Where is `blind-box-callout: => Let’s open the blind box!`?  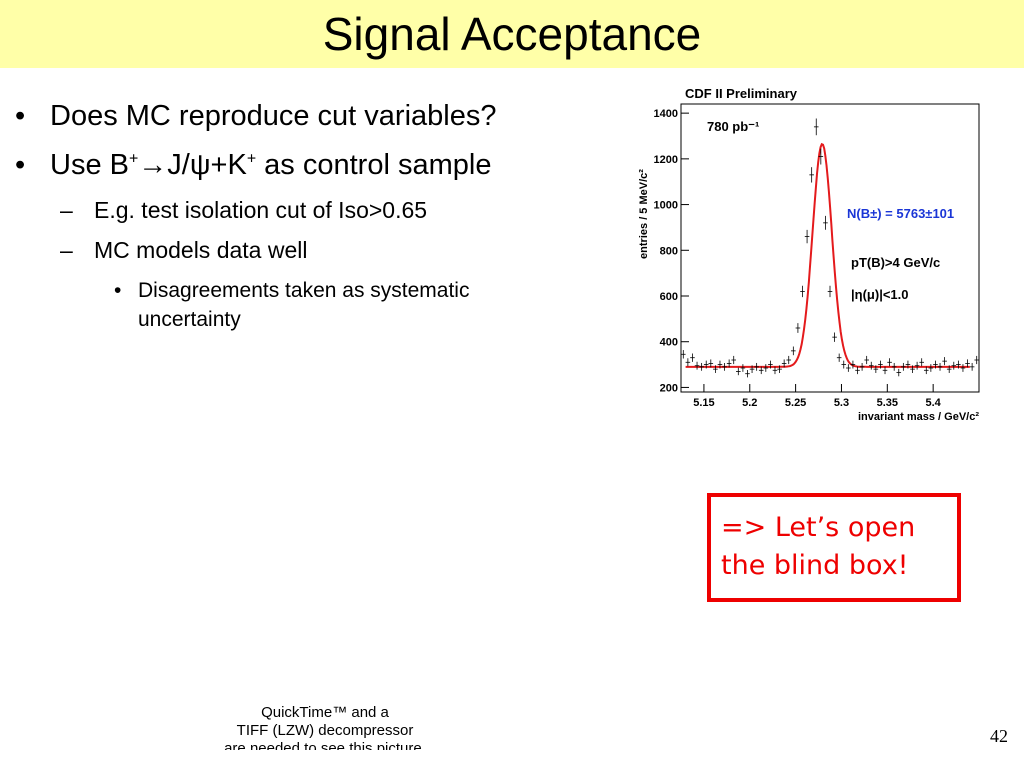 blind-box-callout: => Let’s open the blind box! is located at coordinates (834, 547).